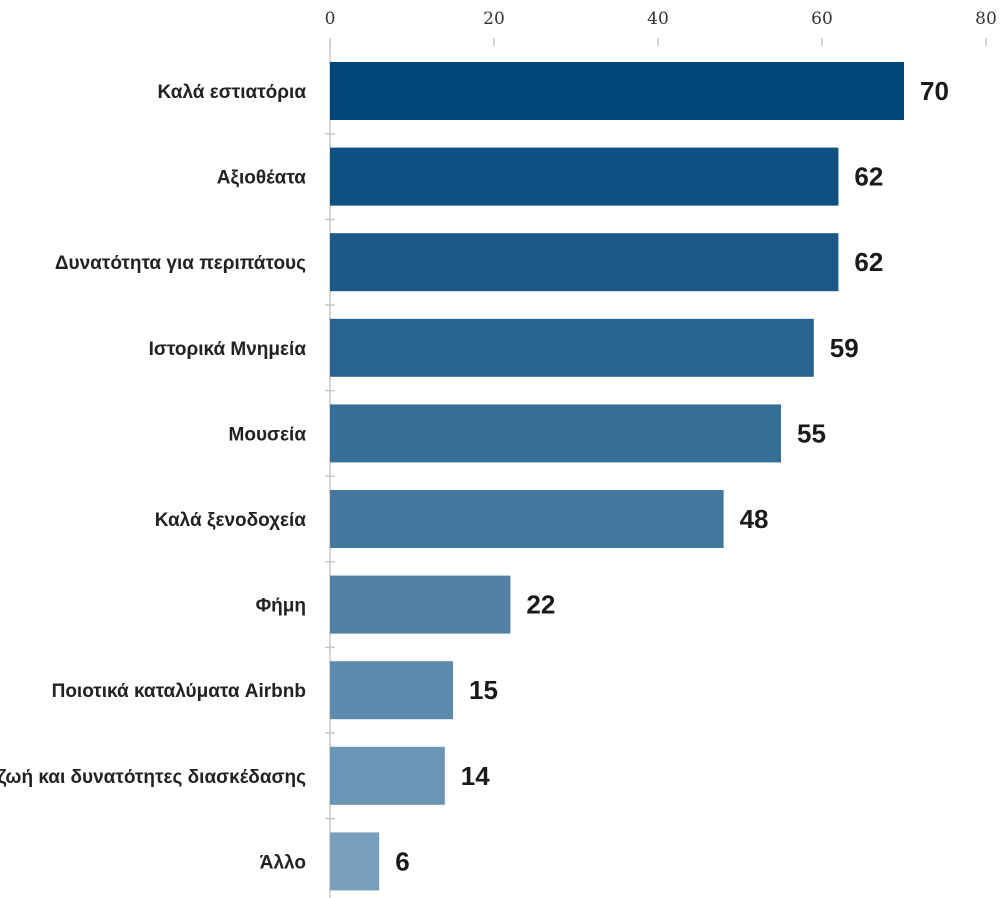 Image resolution: width=1000 pixels, height=898 pixels. Describe the element at coordinates (986, 19) in the screenshot. I see `x-tick-label: 80` at that location.